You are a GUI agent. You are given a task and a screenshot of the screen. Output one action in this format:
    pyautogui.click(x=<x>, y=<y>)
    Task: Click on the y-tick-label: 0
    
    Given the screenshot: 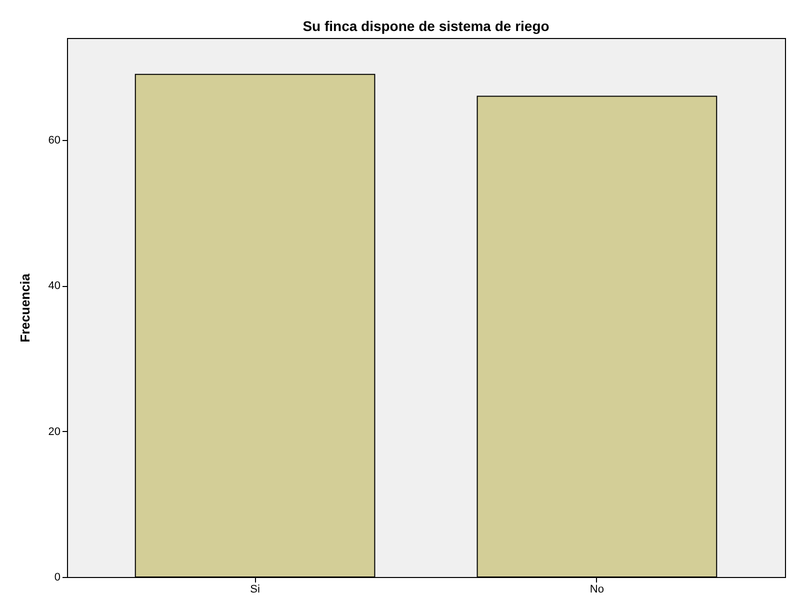 What is the action you would take?
    pyautogui.click(x=57, y=578)
    